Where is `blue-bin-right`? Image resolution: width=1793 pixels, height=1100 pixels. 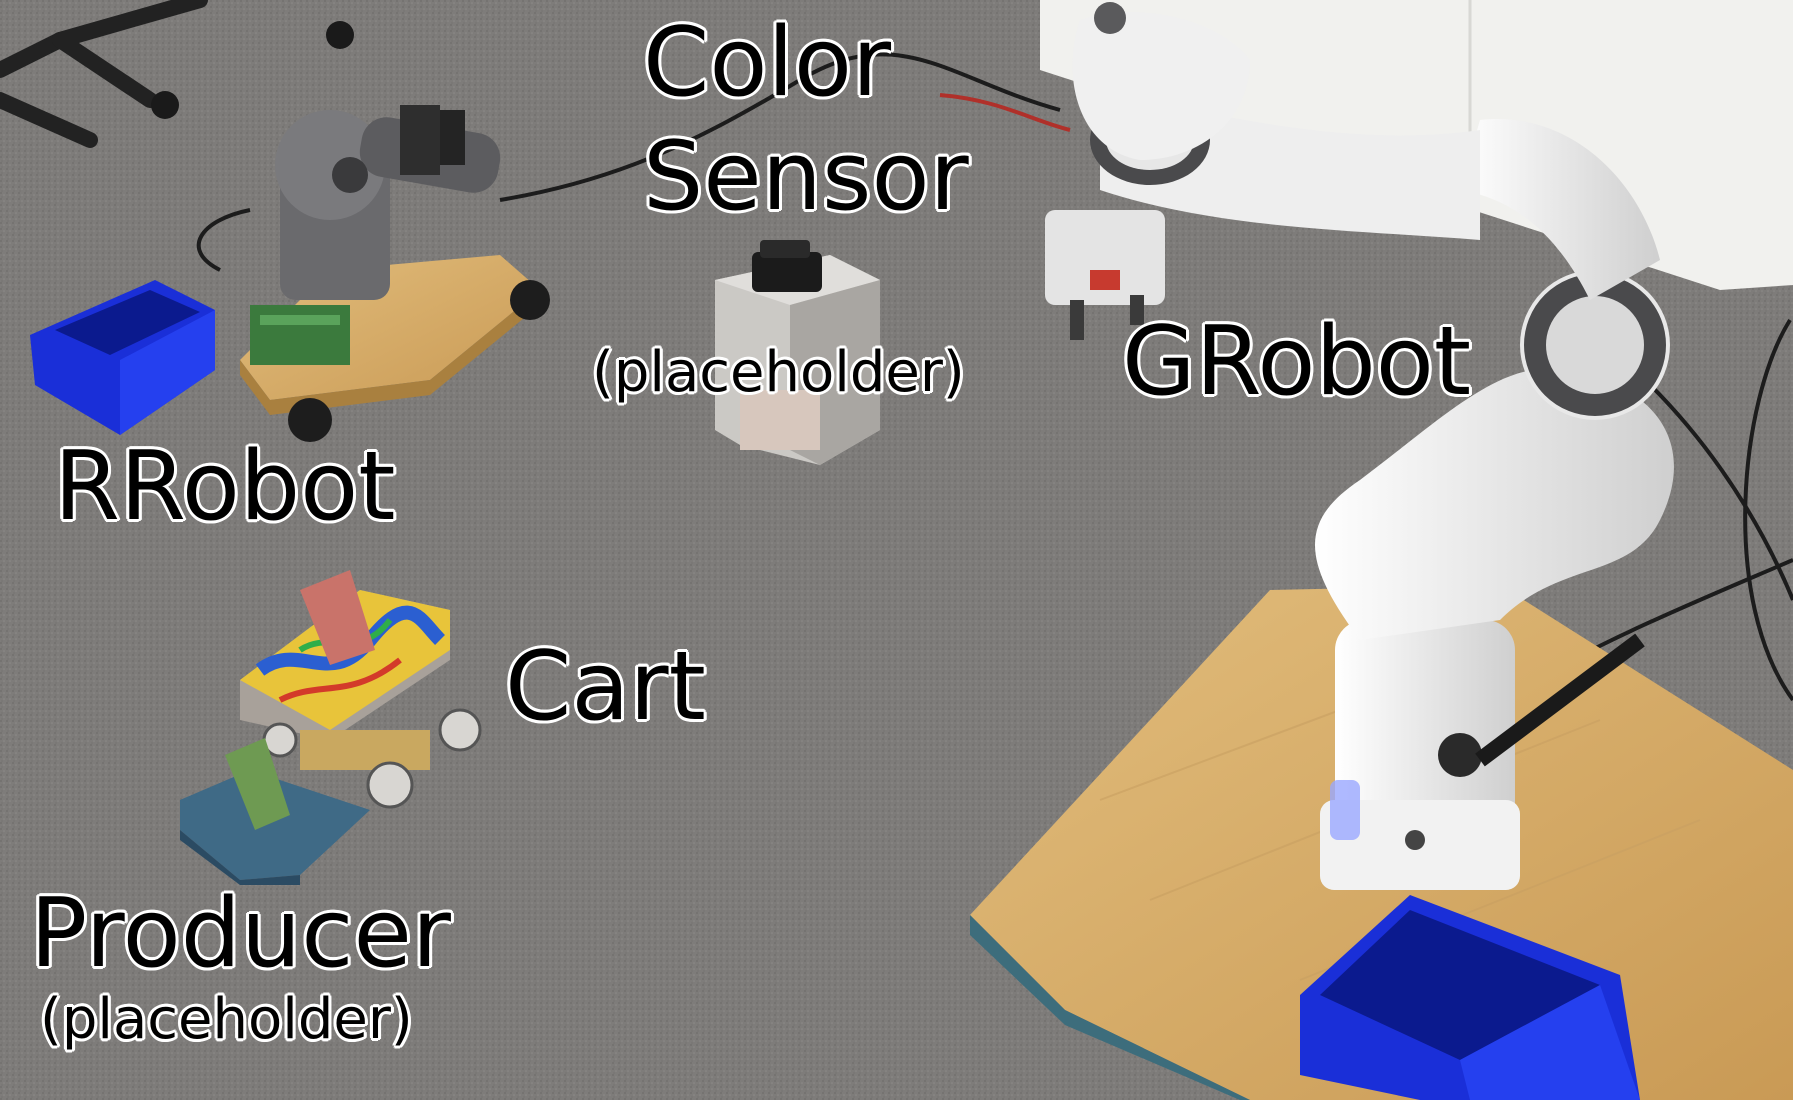
blue-bin-right is located at coordinates (1470, 997).